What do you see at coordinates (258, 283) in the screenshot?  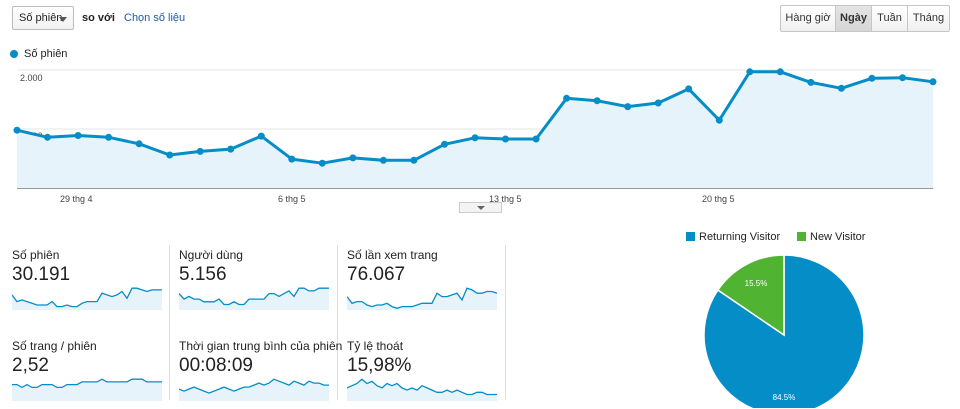 I see `metric-card-users: Người dùng 5.156` at bounding box center [258, 283].